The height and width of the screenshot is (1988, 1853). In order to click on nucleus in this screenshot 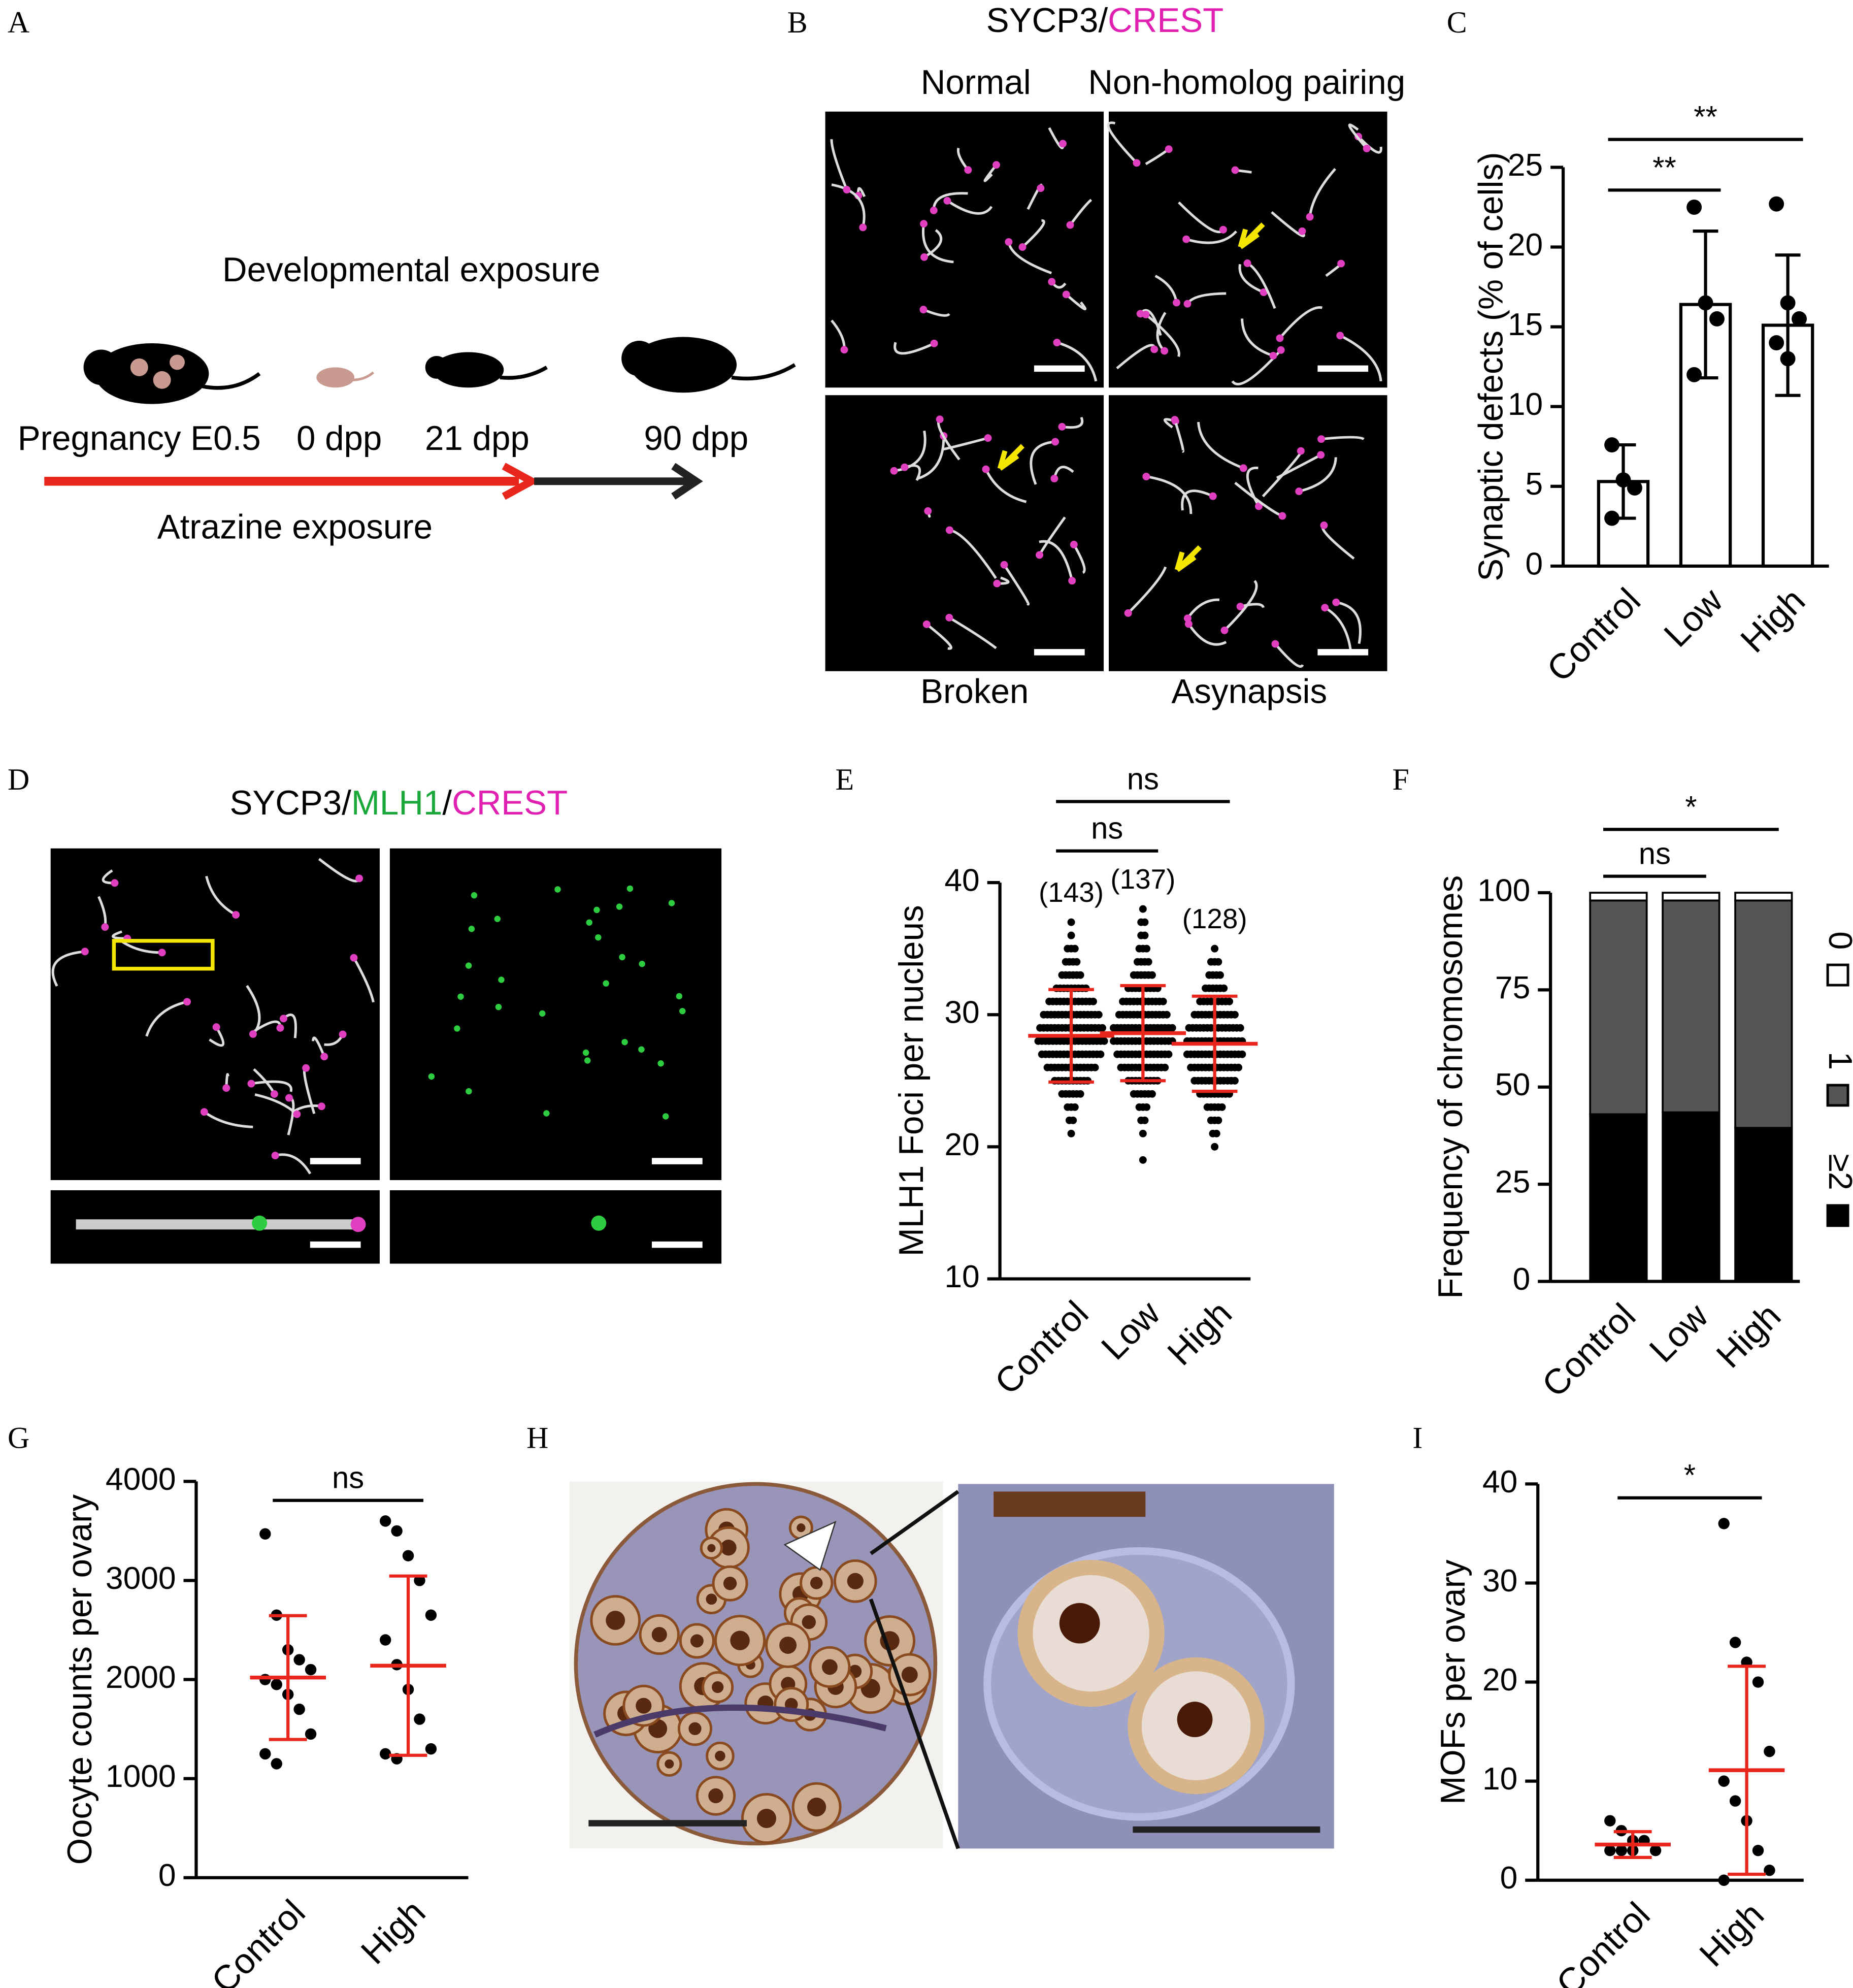, I will do `click(1195, 1720)`.